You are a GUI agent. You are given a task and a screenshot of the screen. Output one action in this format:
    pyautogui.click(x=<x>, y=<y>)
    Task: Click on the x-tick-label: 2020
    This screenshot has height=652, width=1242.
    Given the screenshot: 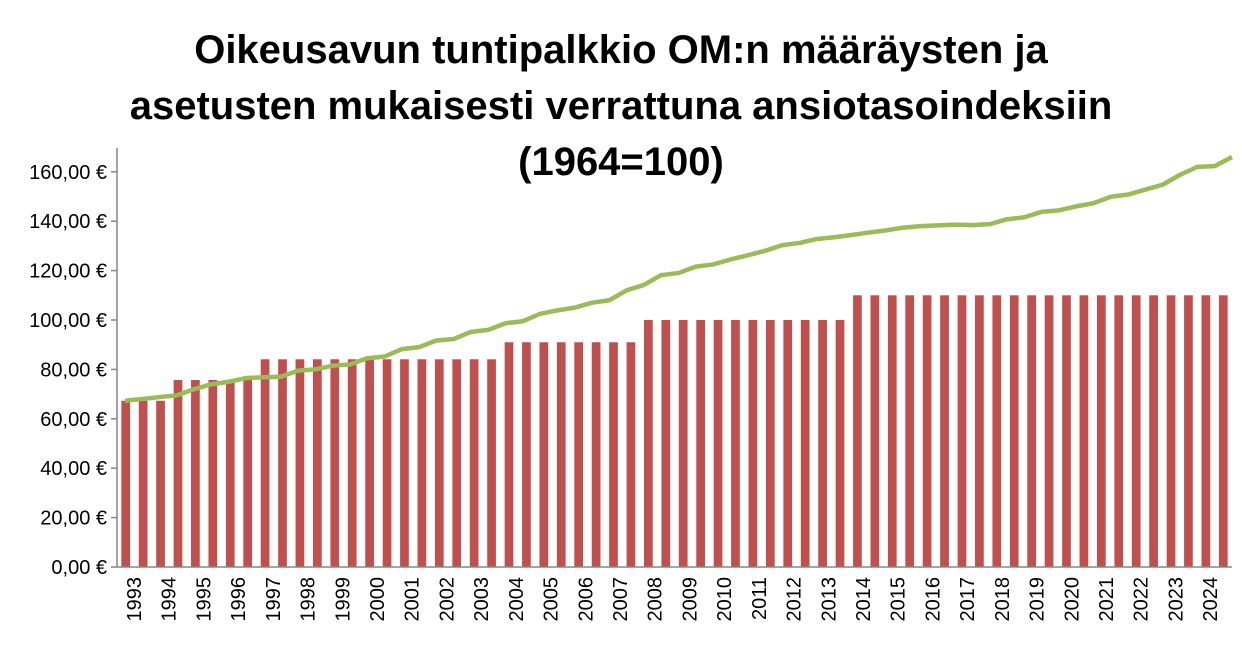 What is the action you would take?
    pyautogui.click(x=1072, y=599)
    